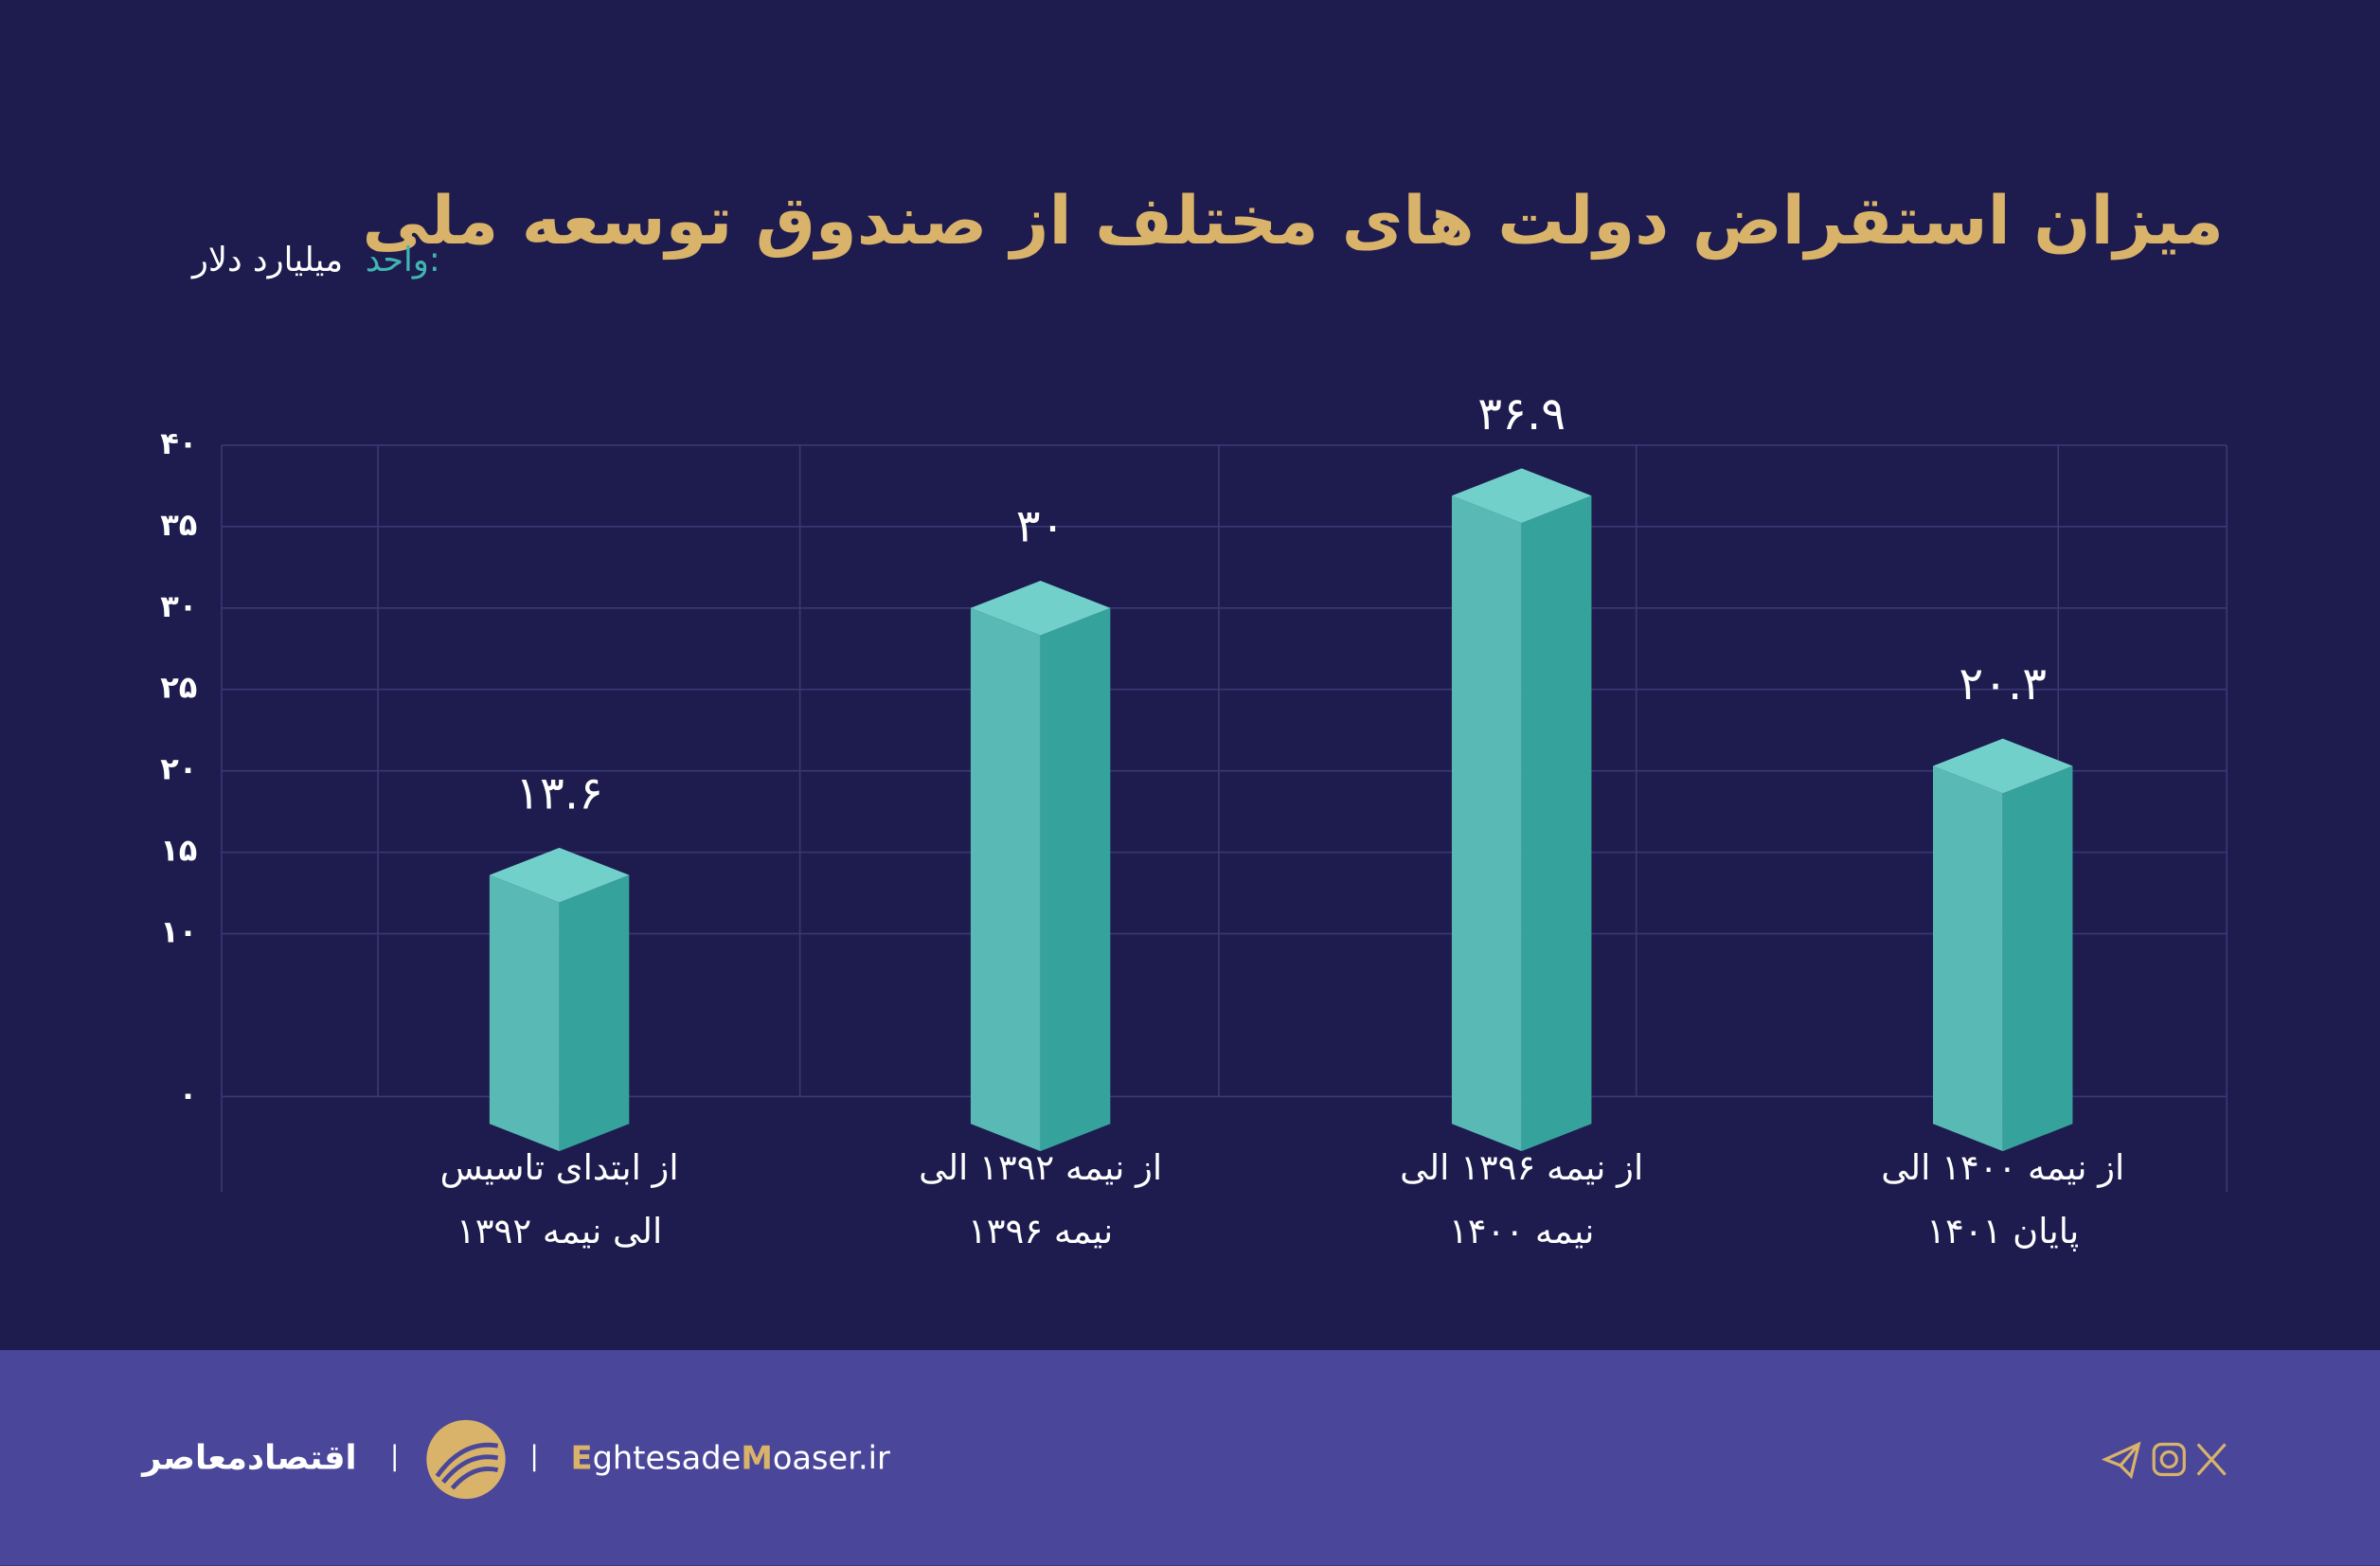 The height and width of the screenshot is (1566, 2380). Describe the element at coordinates (2003, 684) in the screenshot. I see `value-label: ۲۰.۳` at that location.